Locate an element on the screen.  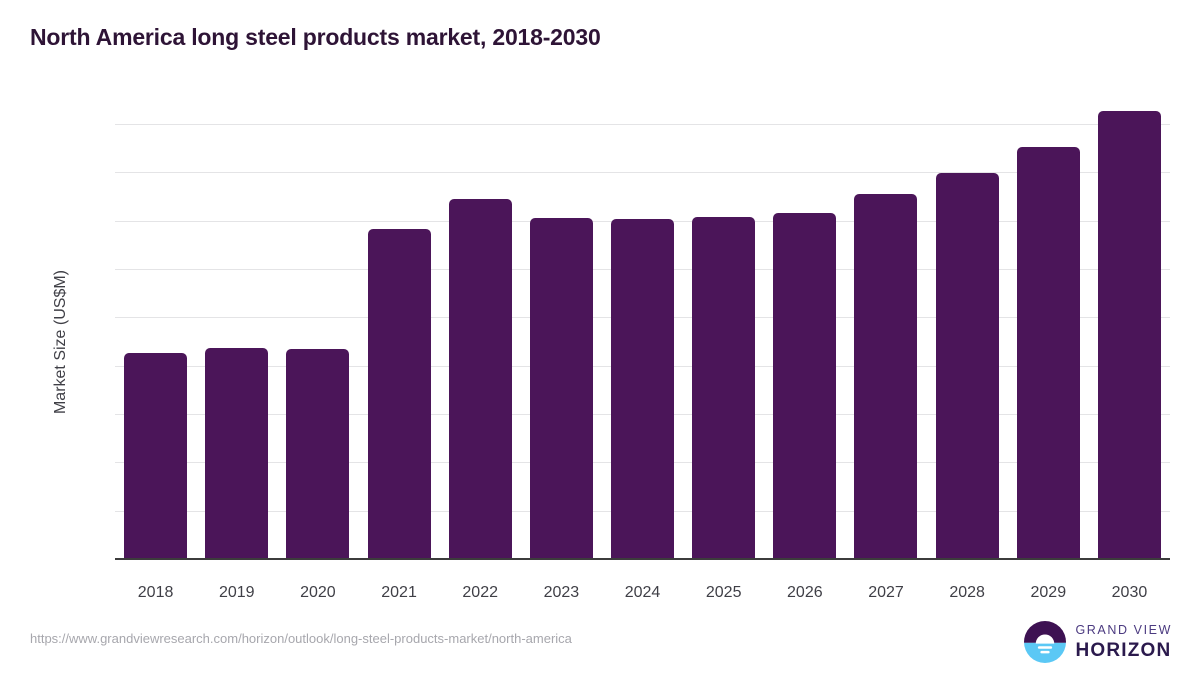
bar-group: 2018 is located at coordinates (155, 362).